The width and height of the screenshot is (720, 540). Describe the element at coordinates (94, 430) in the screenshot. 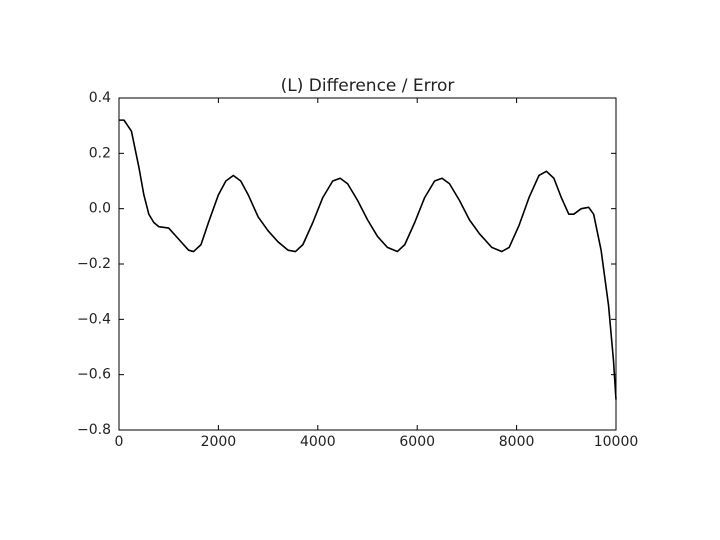

I see `y-tick-label: −0.8` at that location.